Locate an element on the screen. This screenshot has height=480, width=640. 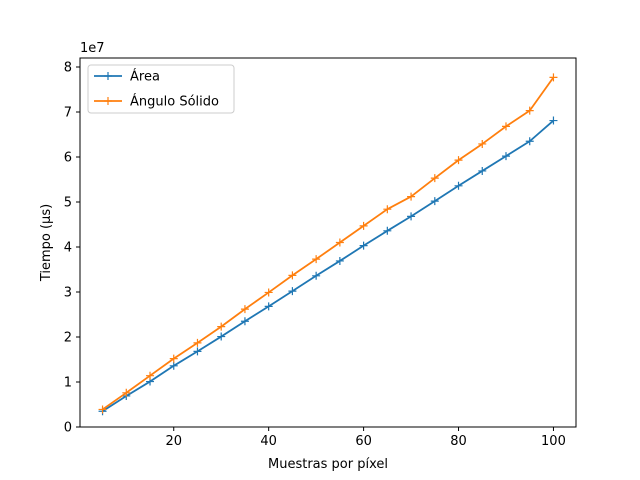
y-axis-label: Tiempo (μs) is located at coordinates (46, 243).